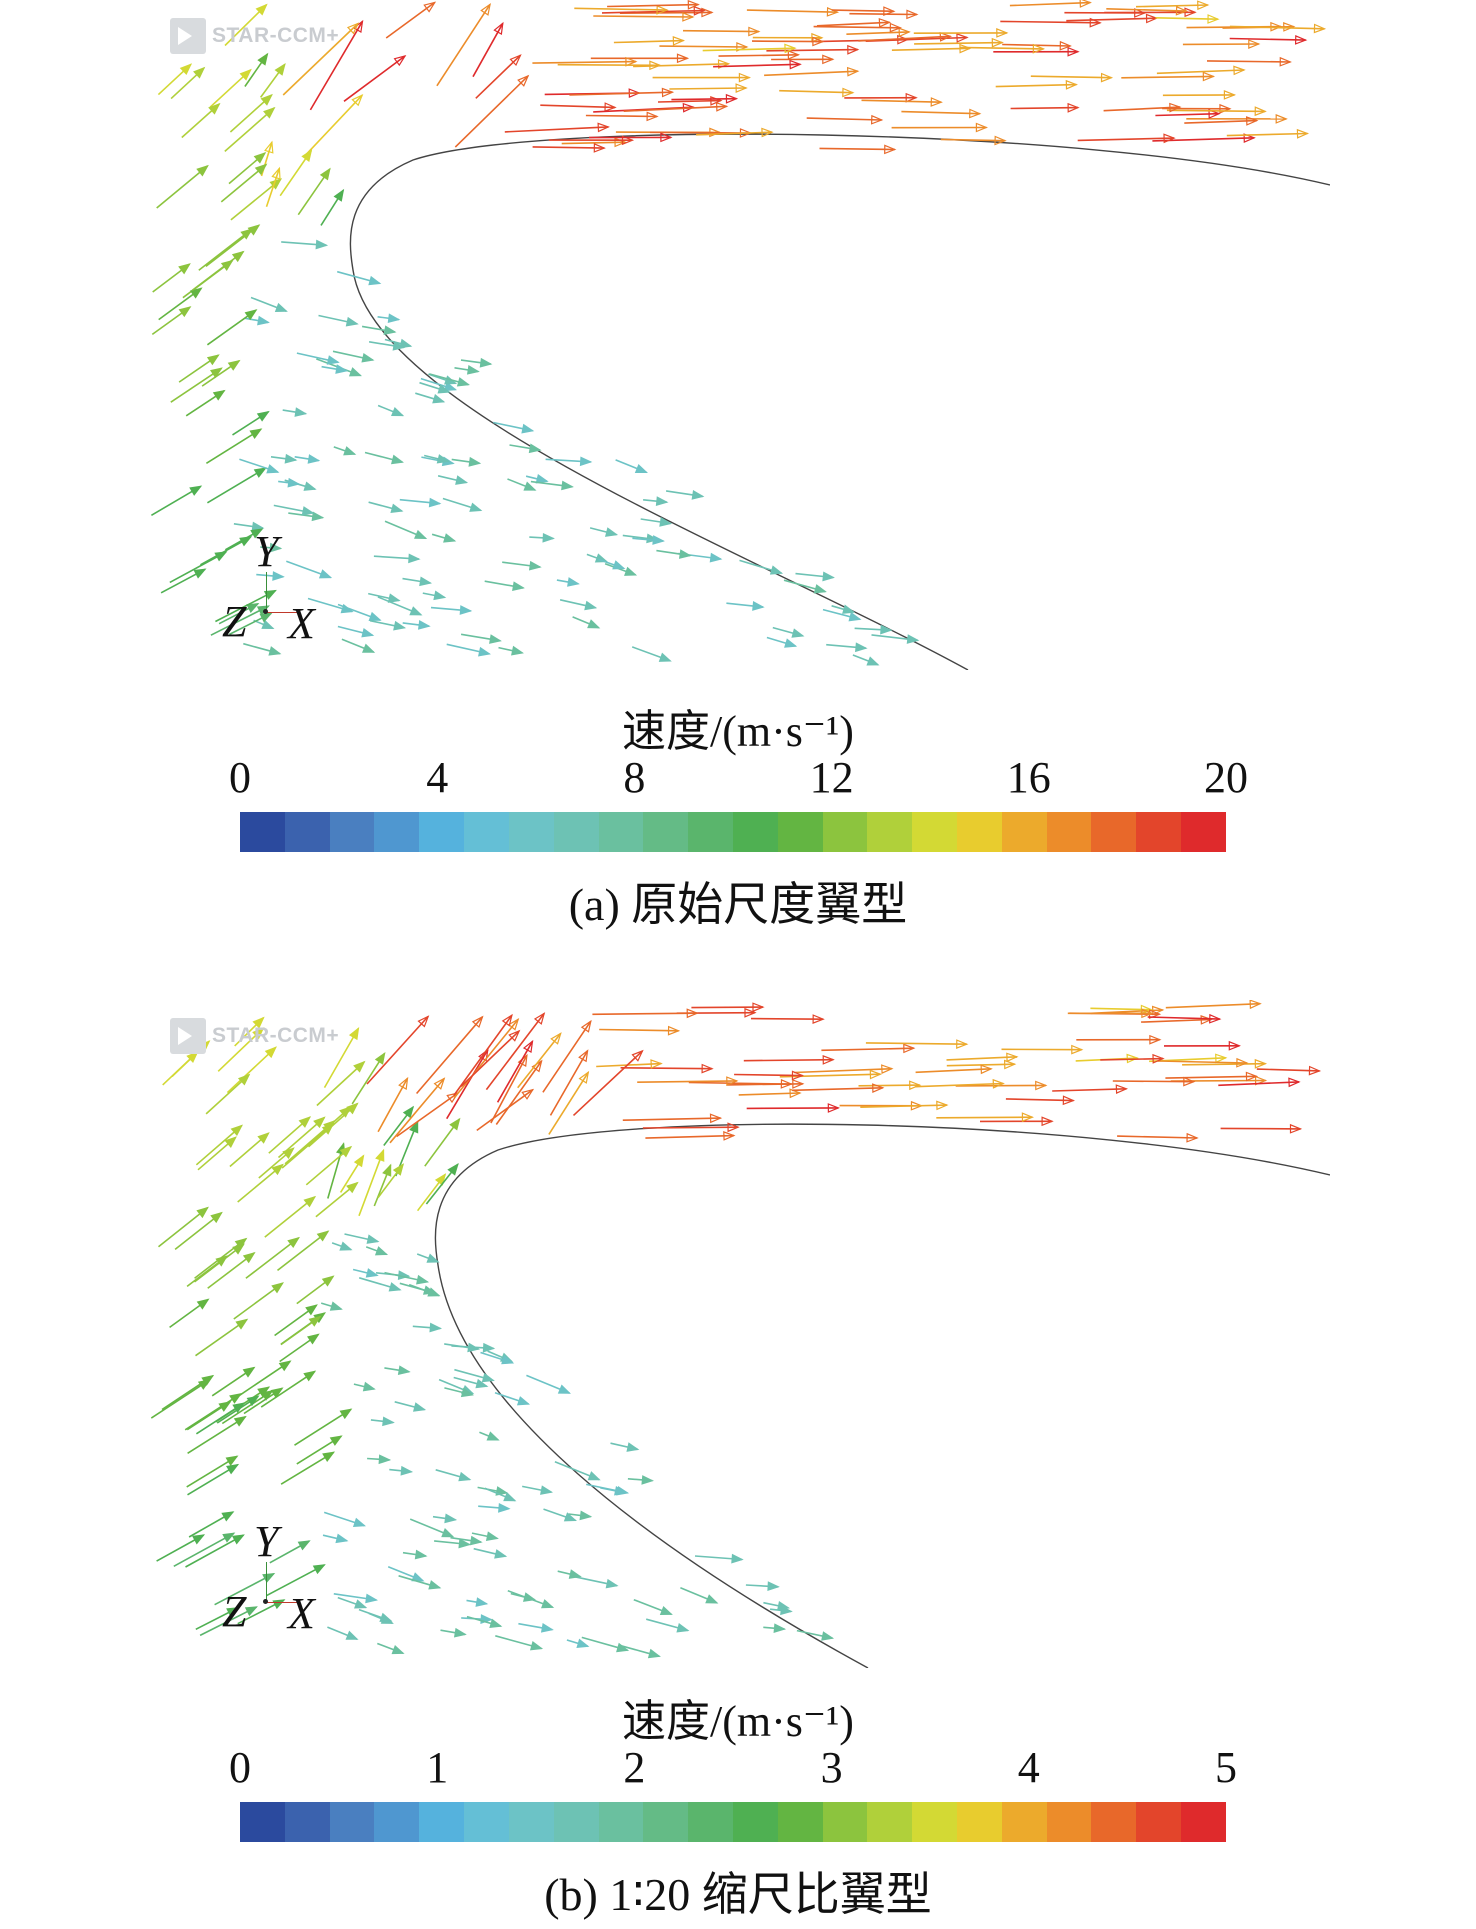 Image resolution: width=1476 pixels, height=1929 pixels. I want to click on colorbar-title: 速度/(m·s⁻¹), so click(738, 1721).